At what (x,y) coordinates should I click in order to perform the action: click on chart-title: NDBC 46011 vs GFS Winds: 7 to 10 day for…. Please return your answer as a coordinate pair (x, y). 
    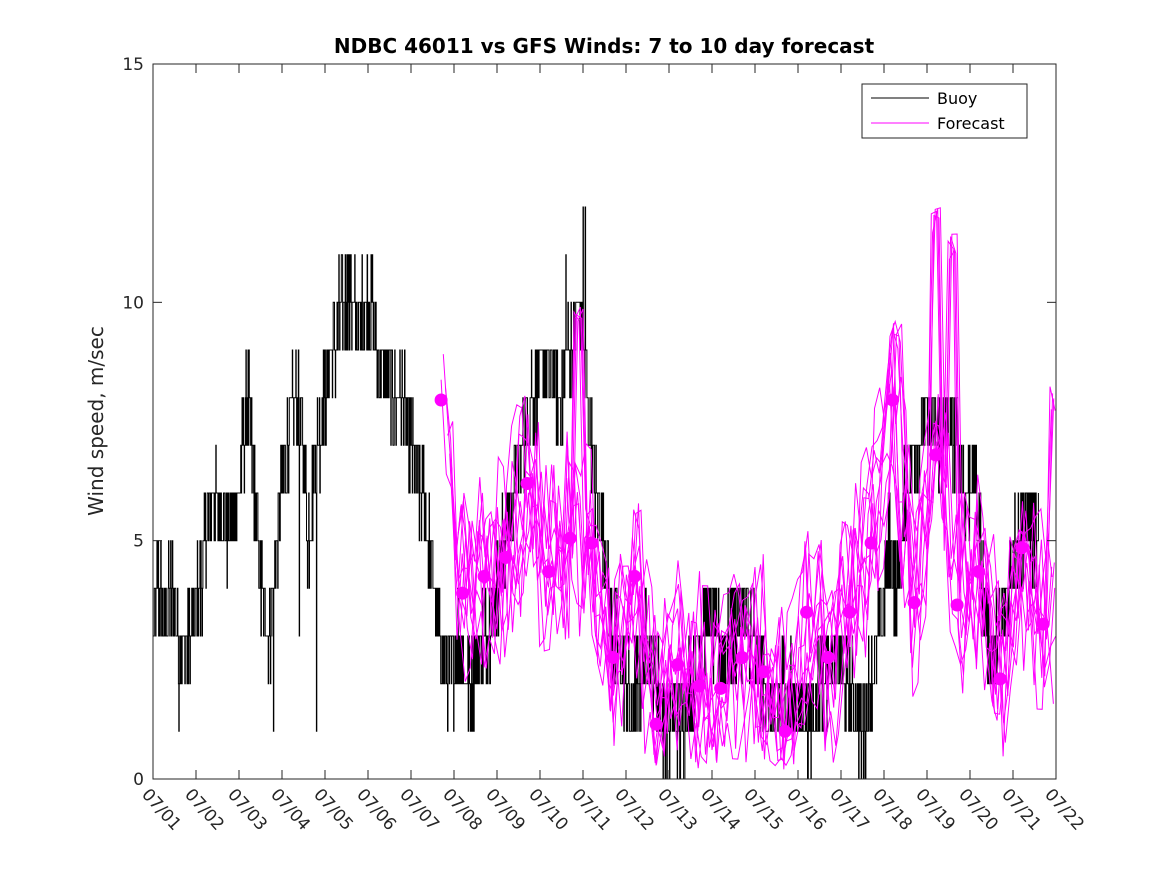
    Looking at the image, I should click on (604, 46).